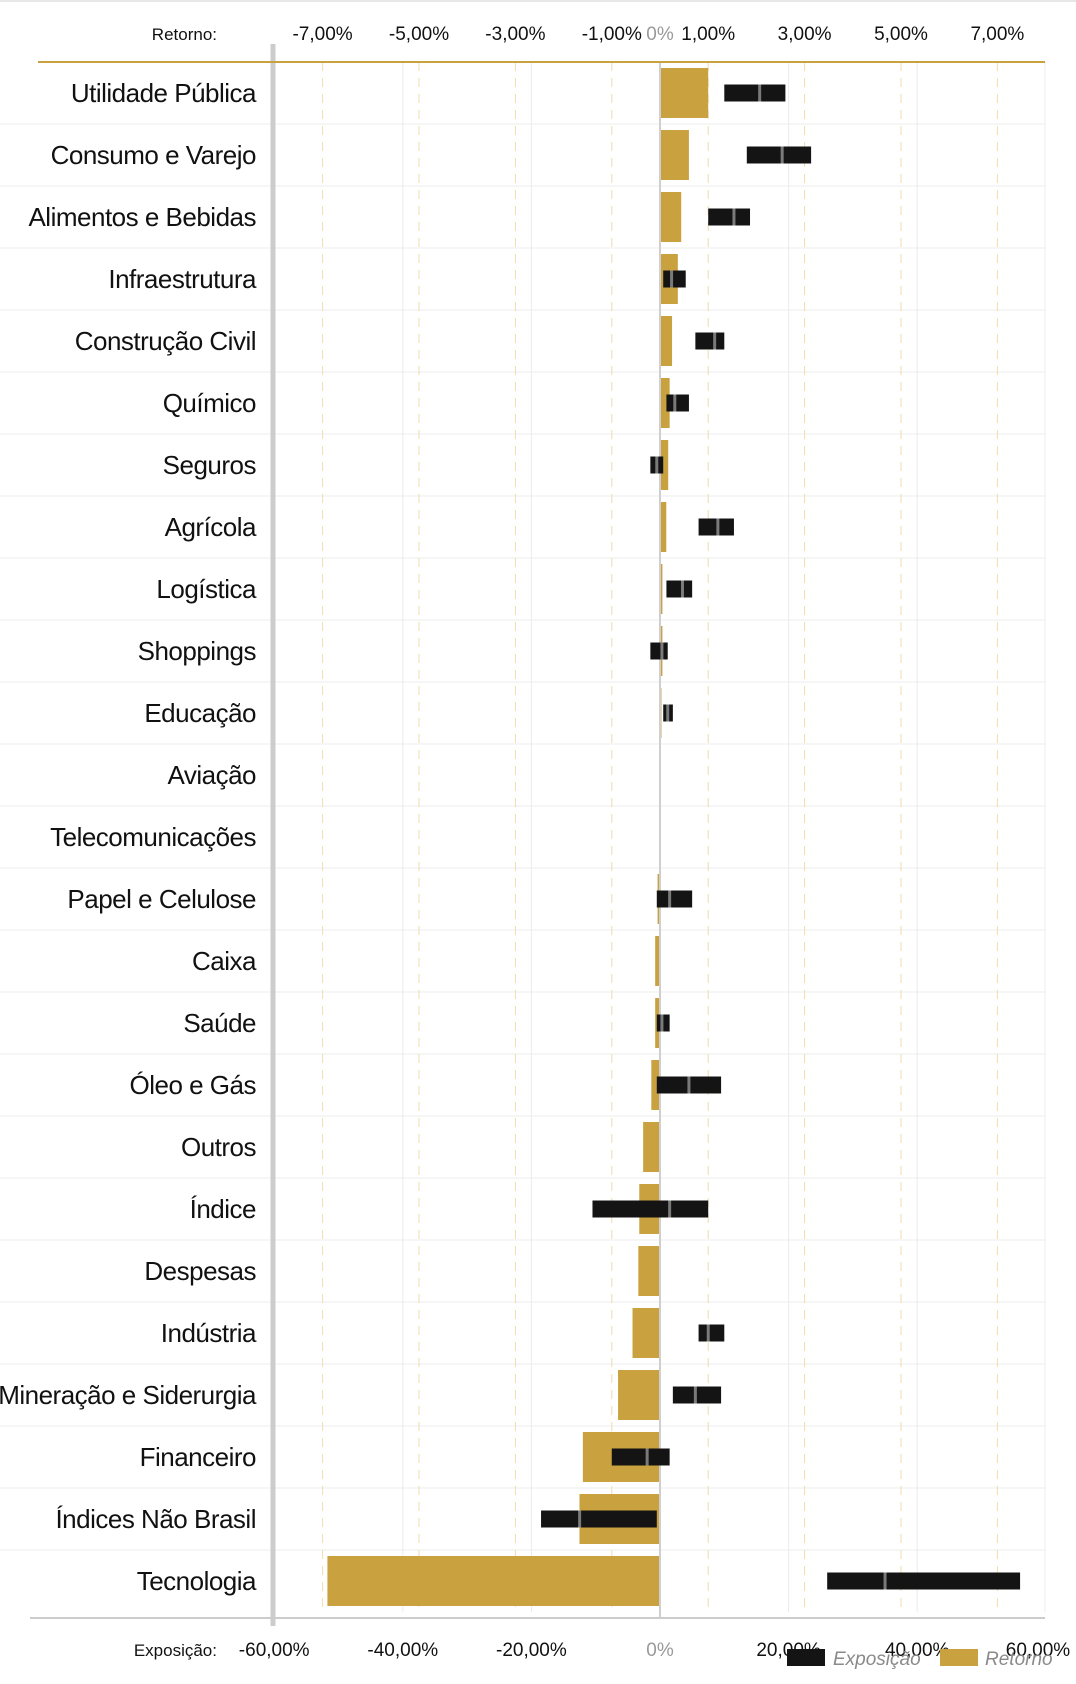 This screenshot has height=1684, width=1076. Describe the element at coordinates (165, 341) in the screenshot. I see `category-label: Construção Civil` at that location.